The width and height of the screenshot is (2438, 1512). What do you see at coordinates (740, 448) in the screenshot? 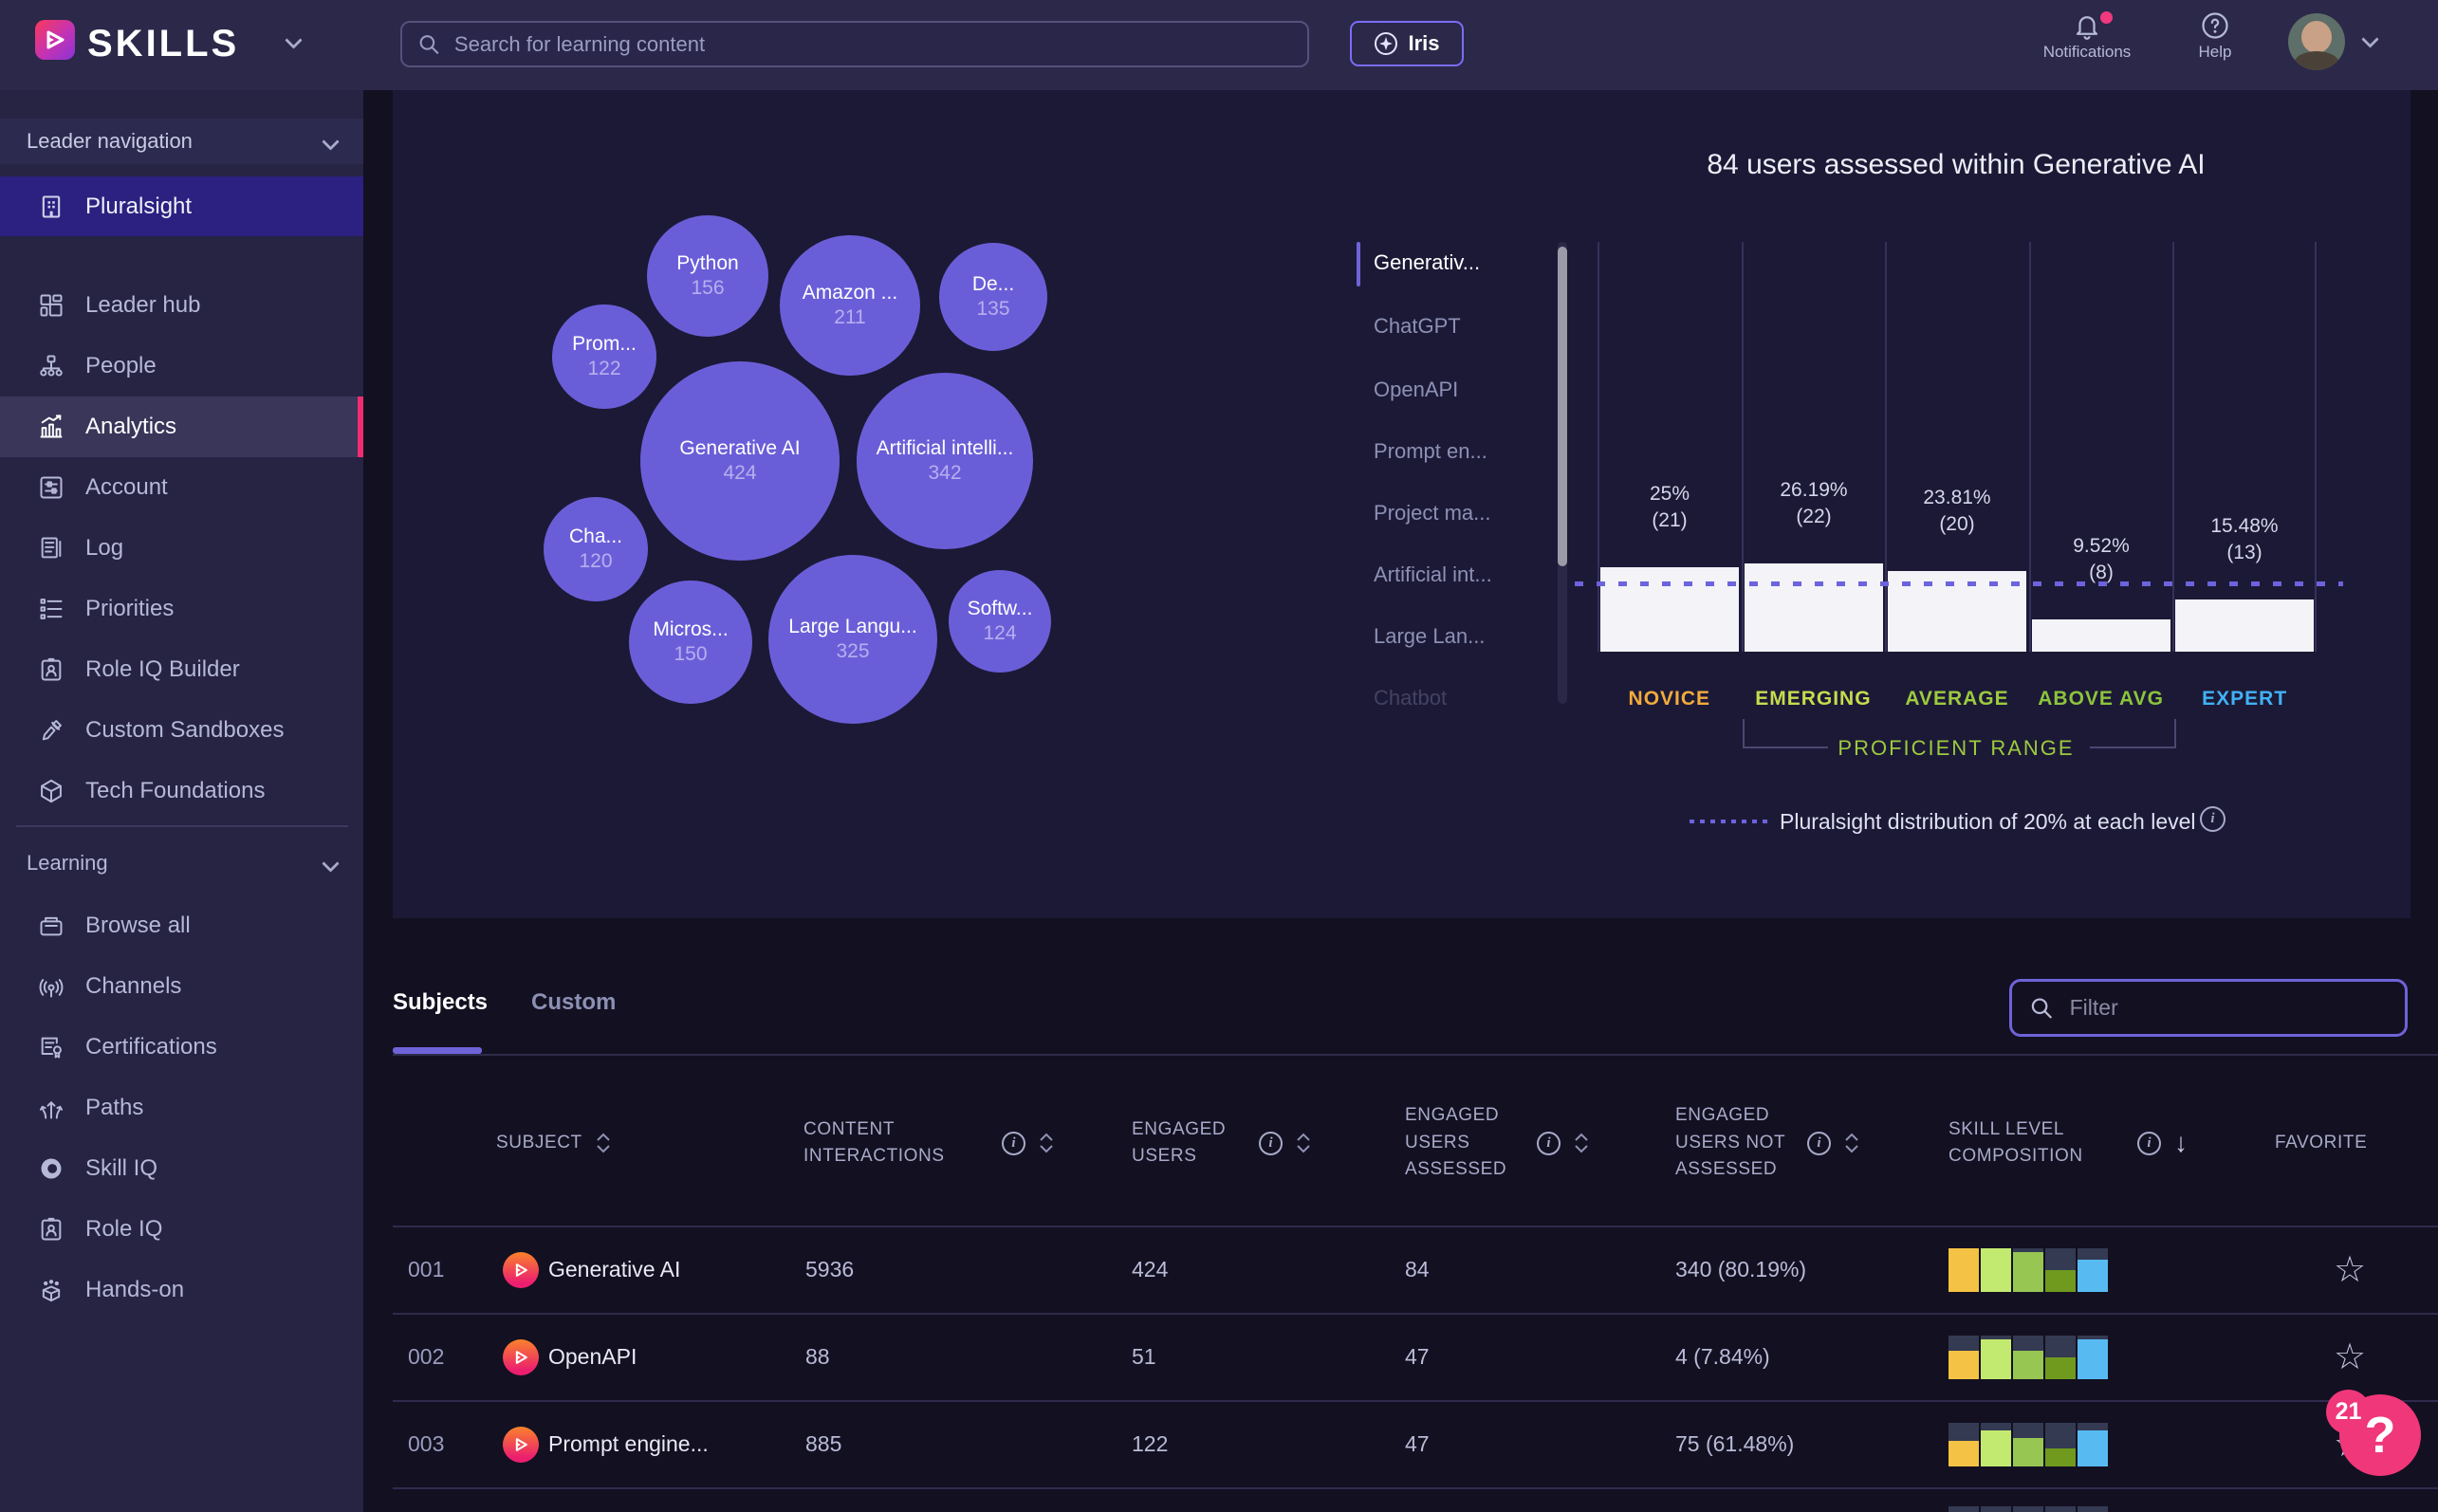
I see `bubble-label: Generative AI` at bounding box center [740, 448].